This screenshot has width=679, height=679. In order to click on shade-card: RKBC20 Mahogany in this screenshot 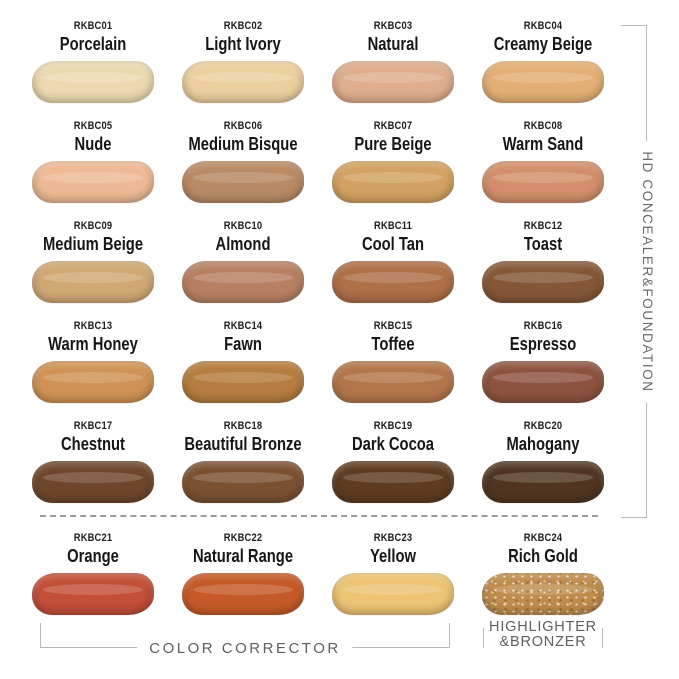, I will do `click(543, 461)`.